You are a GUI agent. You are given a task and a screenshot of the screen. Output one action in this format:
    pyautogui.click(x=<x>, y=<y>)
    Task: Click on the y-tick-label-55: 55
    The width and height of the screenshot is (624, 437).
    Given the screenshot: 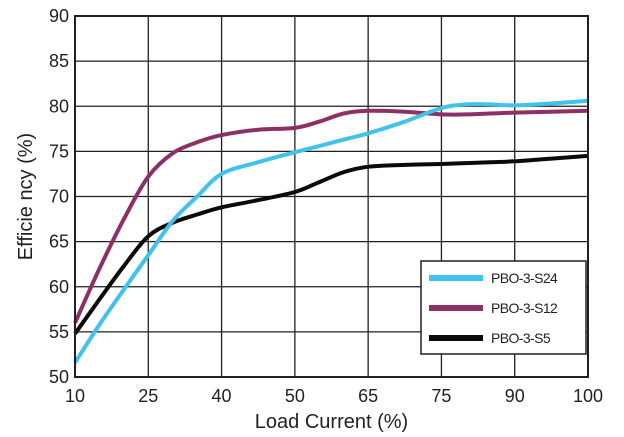 What is the action you would take?
    pyautogui.click(x=59, y=332)
    